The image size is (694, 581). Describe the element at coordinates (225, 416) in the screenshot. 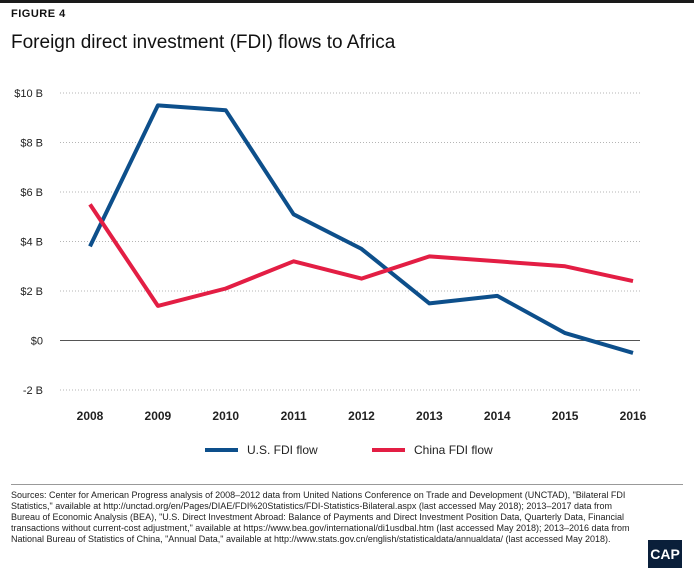

I see `x-tick-label: 2010` at that location.